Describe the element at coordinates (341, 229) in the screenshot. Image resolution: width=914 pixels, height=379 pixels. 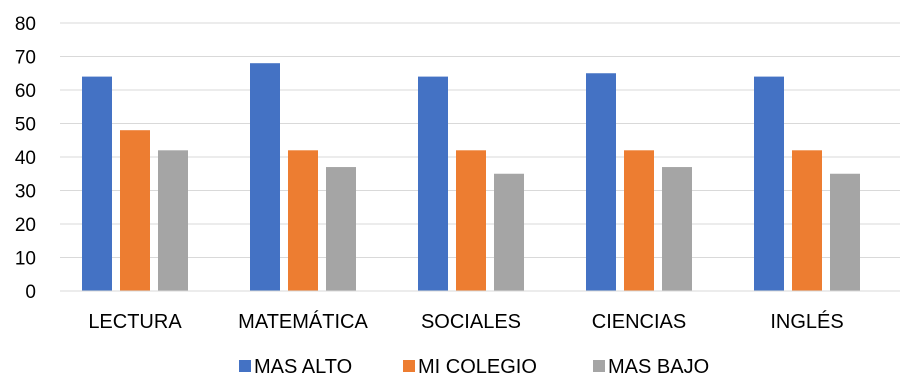
I see `bar-mas-bajo-matemática` at that location.